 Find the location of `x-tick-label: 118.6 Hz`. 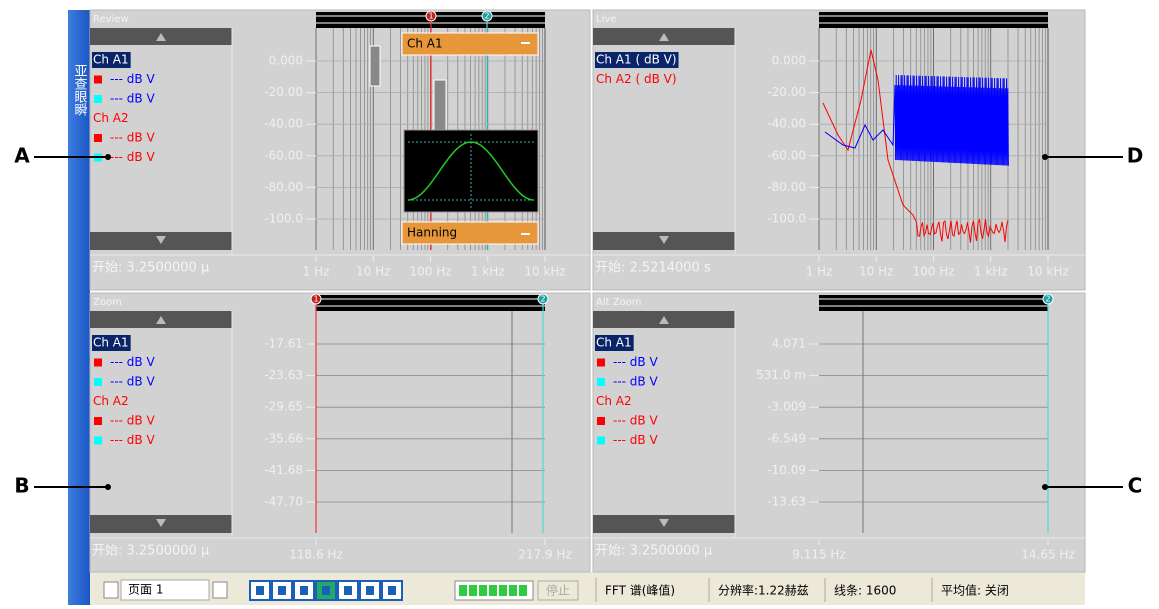

x-tick-label: 118.6 Hz is located at coordinates (316, 555).